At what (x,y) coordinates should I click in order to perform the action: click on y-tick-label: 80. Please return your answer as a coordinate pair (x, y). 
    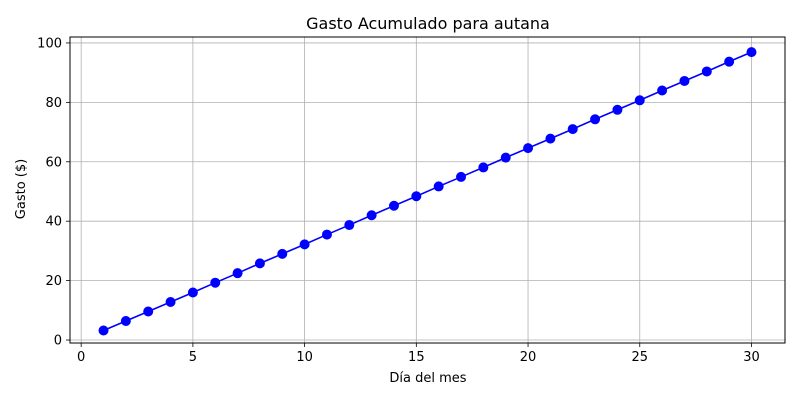
    Looking at the image, I should click on (53, 103).